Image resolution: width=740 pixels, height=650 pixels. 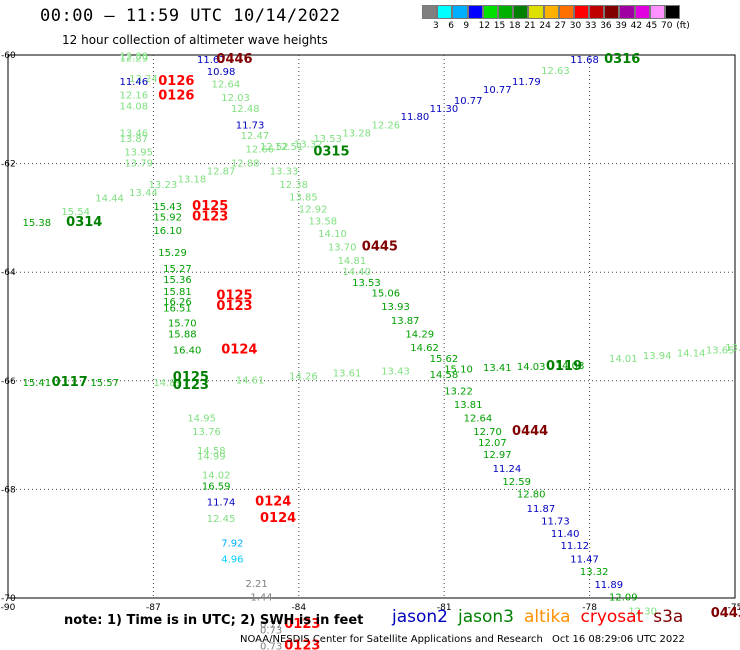 I want to click on wave-height-label: 13.28, so click(x=356, y=133).